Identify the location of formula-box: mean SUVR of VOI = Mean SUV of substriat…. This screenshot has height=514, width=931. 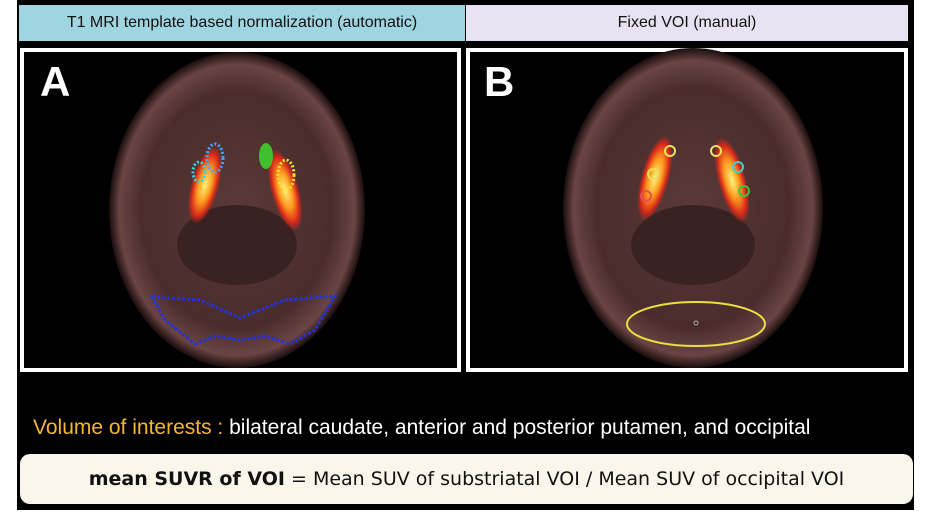
(466, 479).